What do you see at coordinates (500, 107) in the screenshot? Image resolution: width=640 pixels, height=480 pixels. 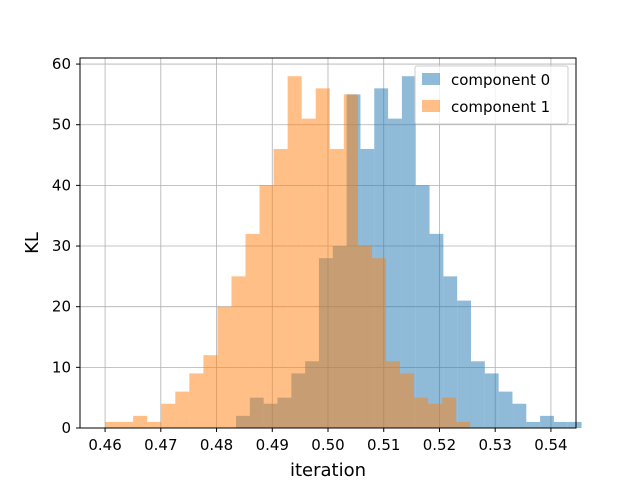 I see `legend-label-component-1: component 1` at bounding box center [500, 107].